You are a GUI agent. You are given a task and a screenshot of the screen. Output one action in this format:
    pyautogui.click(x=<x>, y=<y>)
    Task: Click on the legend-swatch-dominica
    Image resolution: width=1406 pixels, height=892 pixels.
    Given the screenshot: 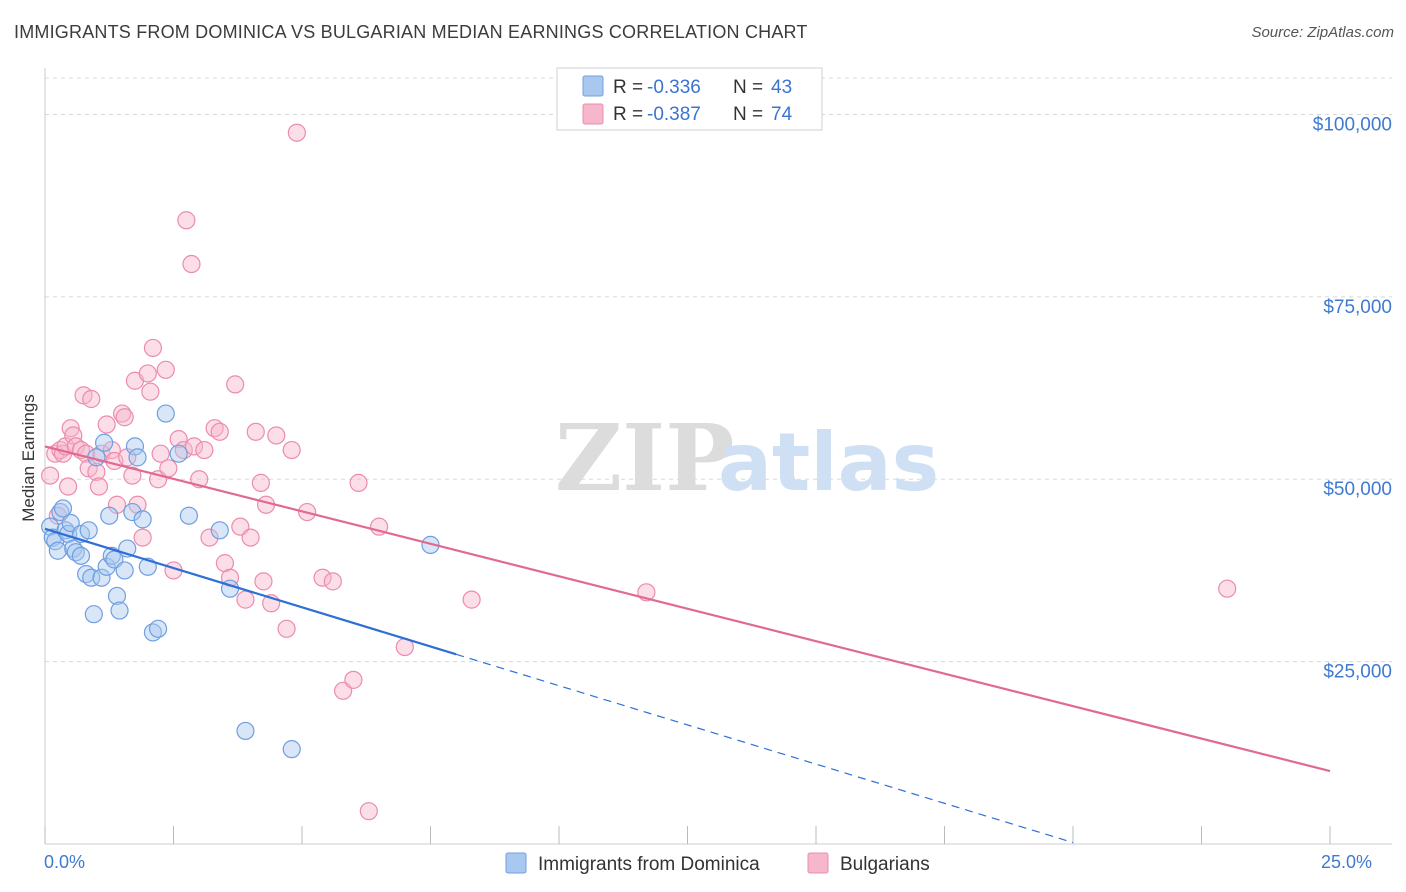 What is the action you would take?
    pyautogui.click(x=516, y=863)
    